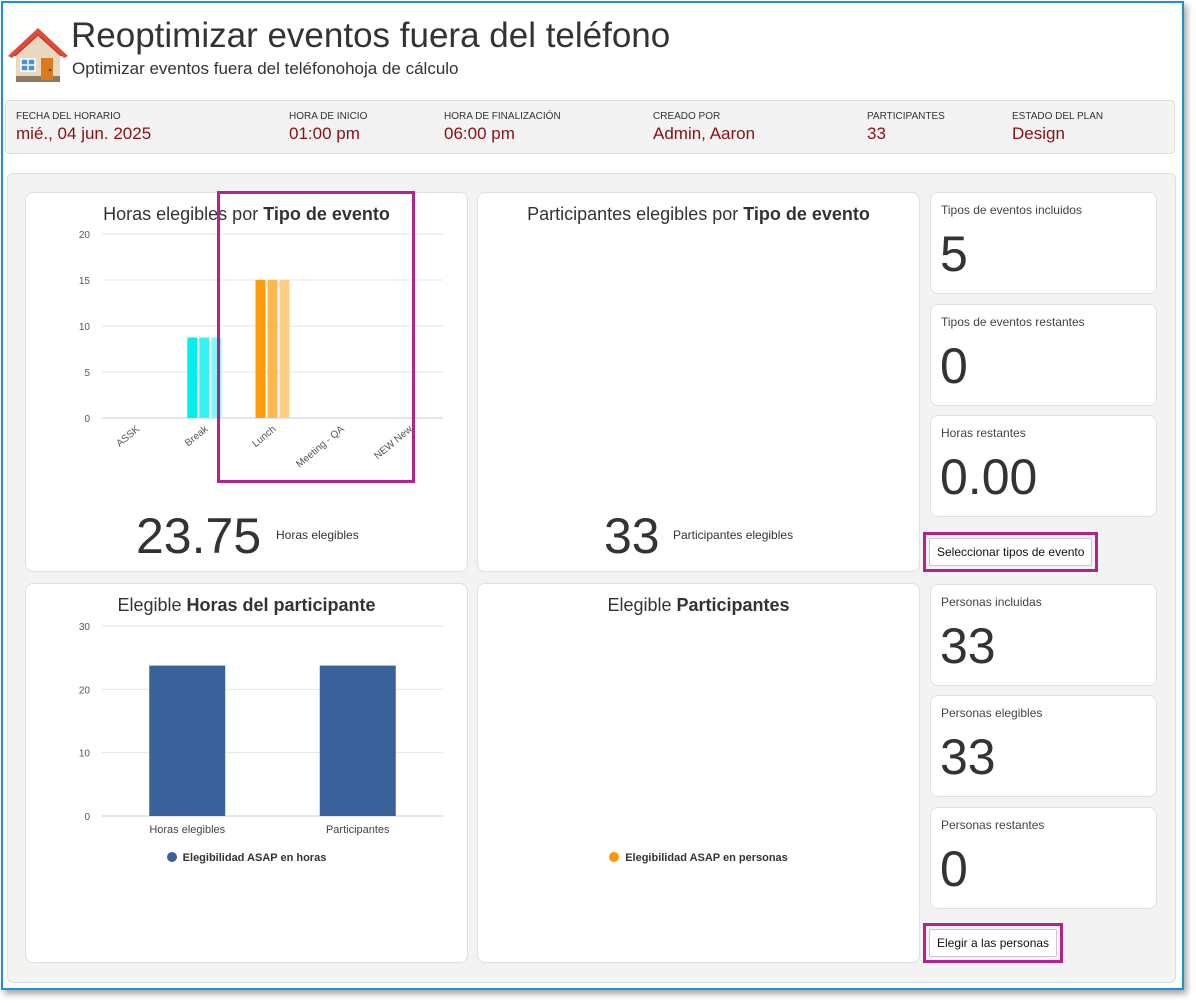 The width and height of the screenshot is (1196, 1003). I want to click on plan-status-label: ESTADO DEL PLAN, so click(1058, 116).